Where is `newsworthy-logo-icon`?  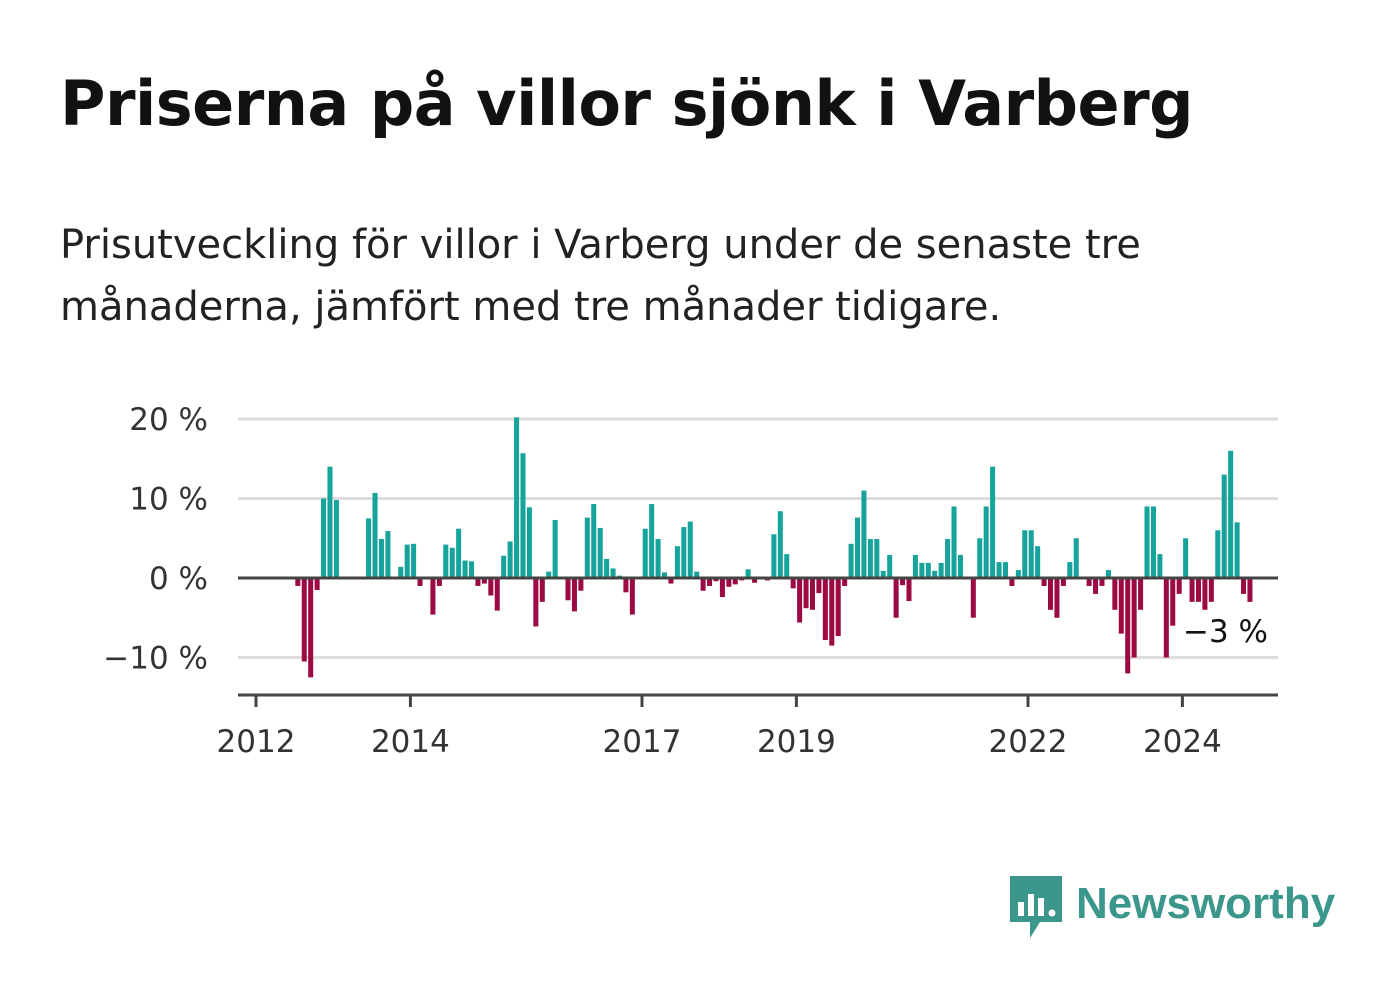
newsworthy-logo-icon is located at coordinates (1036, 907).